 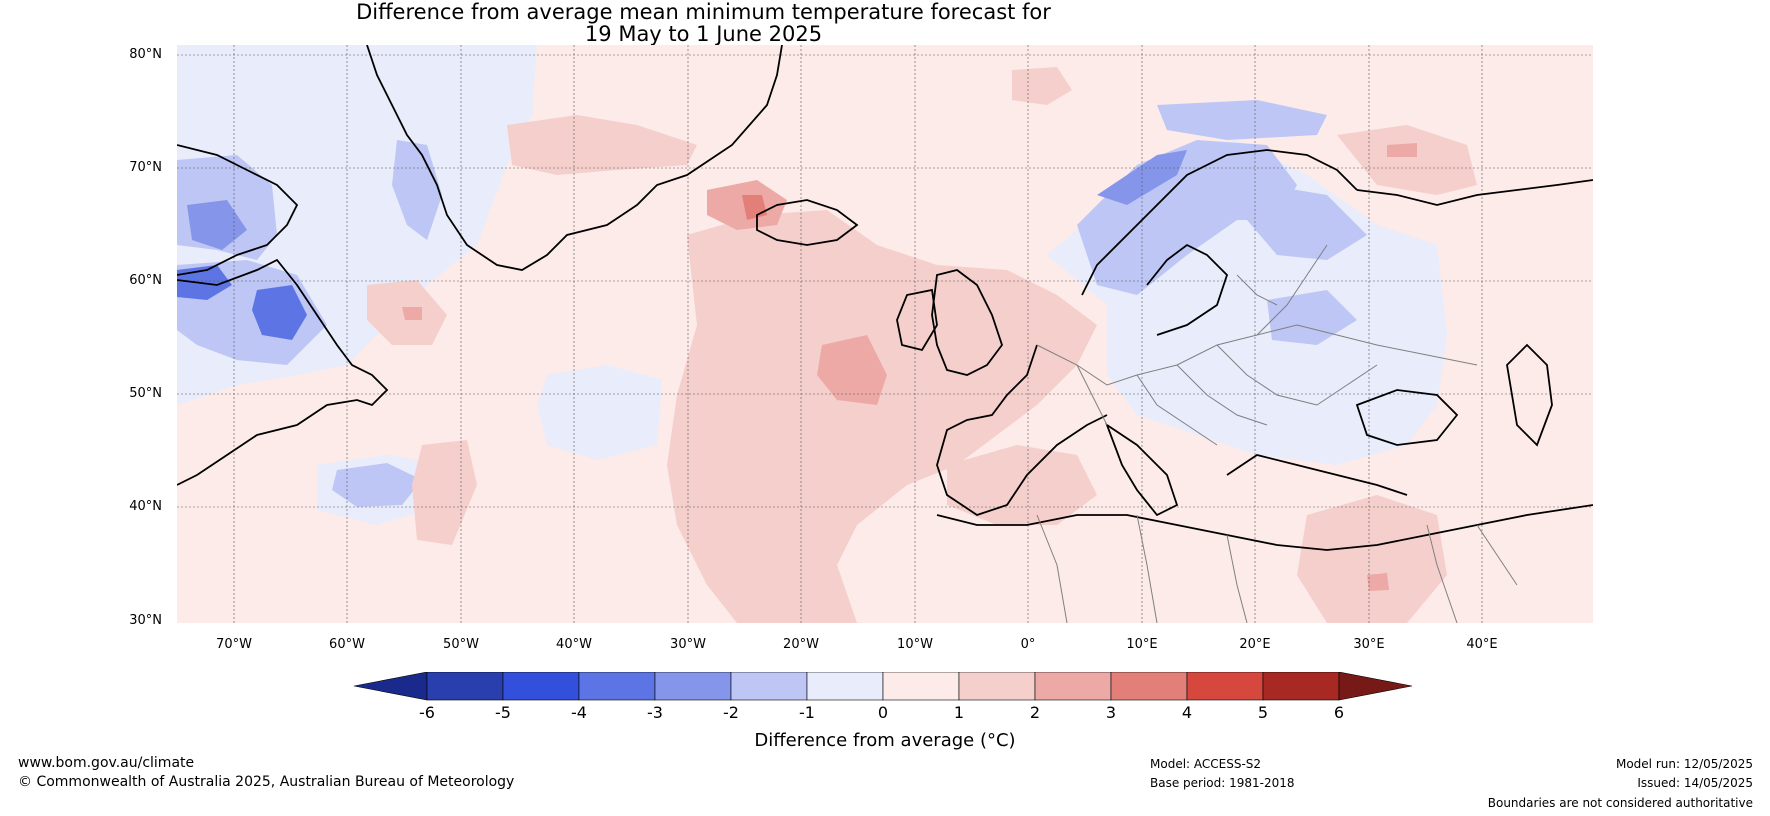 What do you see at coordinates (1028, 644) in the screenshot?
I see `lon-label-0: 0°` at bounding box center [1028, 644].